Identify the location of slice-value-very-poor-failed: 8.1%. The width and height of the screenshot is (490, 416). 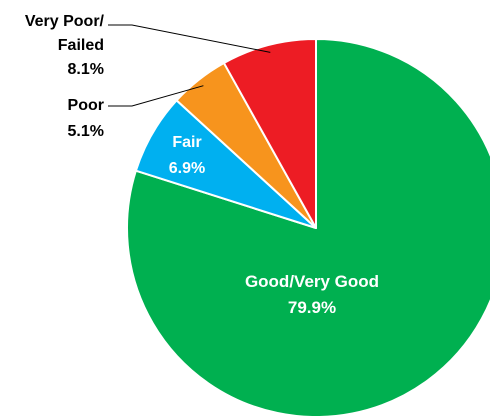
(86, 69).